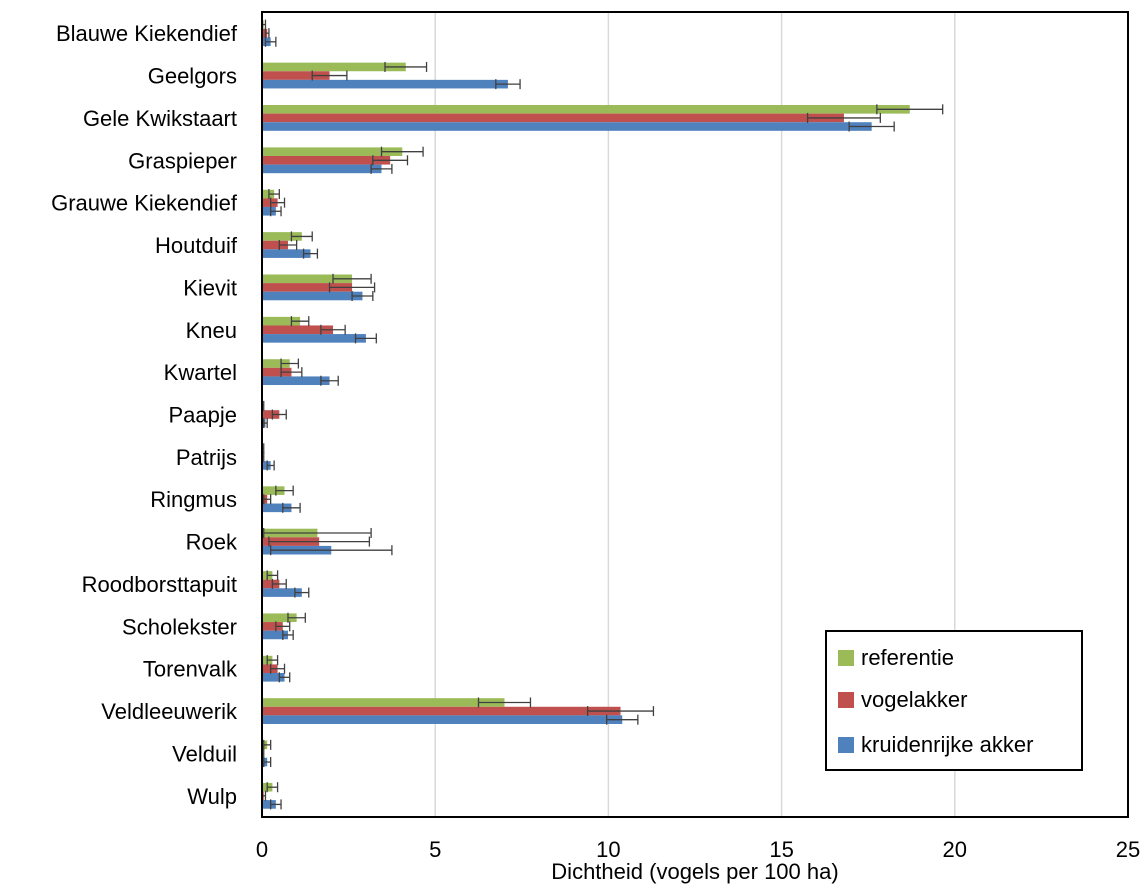  Describe the element at coordinates (296, 381) in the screenshot. I see `bar-kruidenrijke-akker-kwartel` at that location.